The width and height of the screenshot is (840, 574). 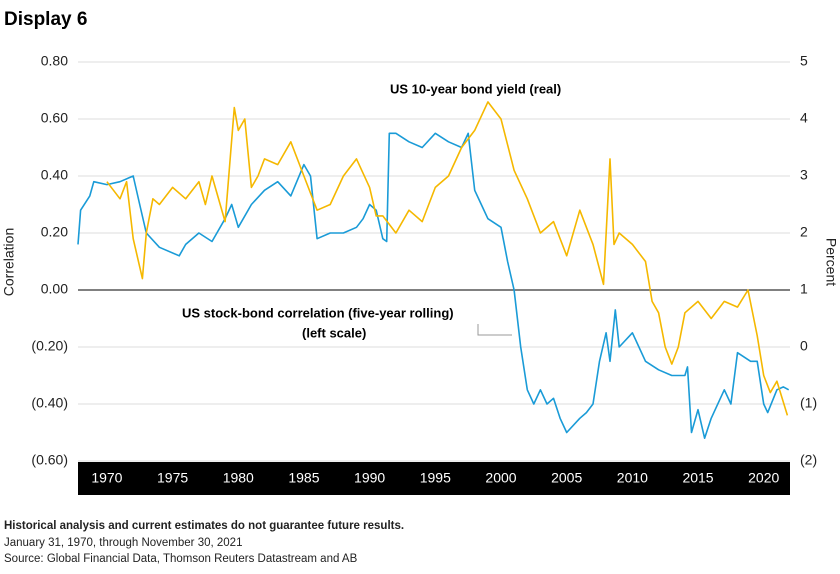 What do you see at coordinates (54, 61) in the screenshot?
I see `y-tick-label: 0.80` at bounding box center [54, 61].